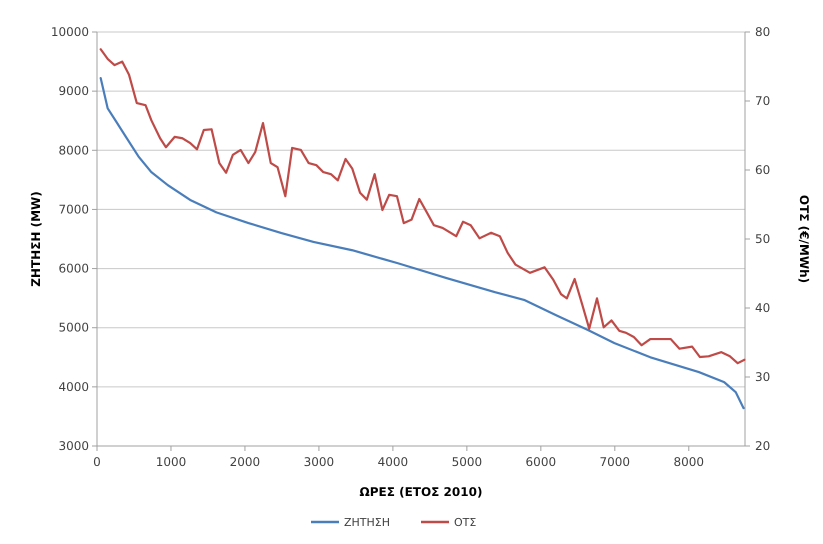 The width and height of the screenshot is (823, 544). What do you see at coordinates (615, 462) in the screenshot?
I see `x-tick-label: 7000` at bounding box center [615, 462].